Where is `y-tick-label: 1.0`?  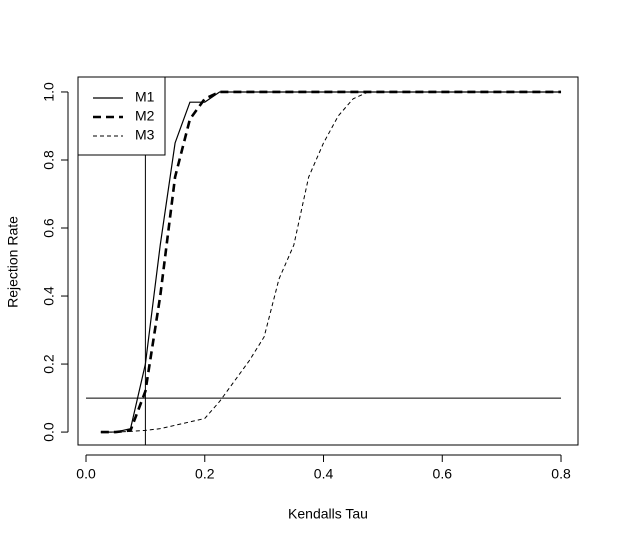
y-tick-label: 1.0 is located at coordinates (49, 92).